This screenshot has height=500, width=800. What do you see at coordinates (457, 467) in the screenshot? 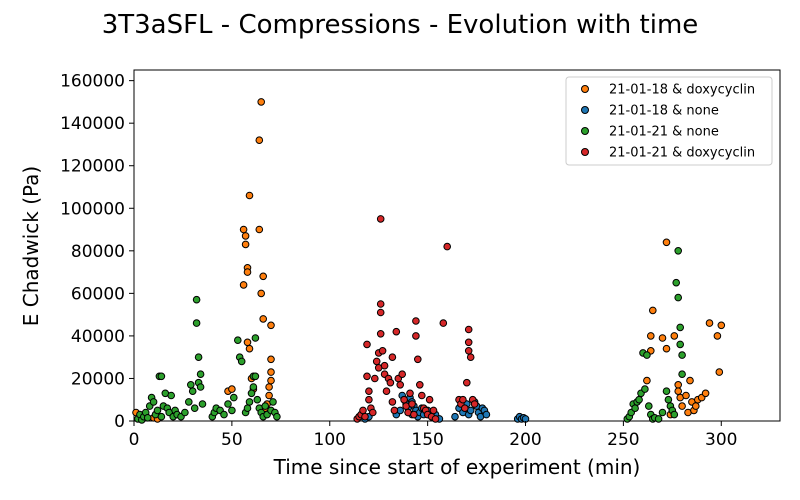
I see `x-axis-label: Time since start of experiment (min)` at bounding box center [457, 467].